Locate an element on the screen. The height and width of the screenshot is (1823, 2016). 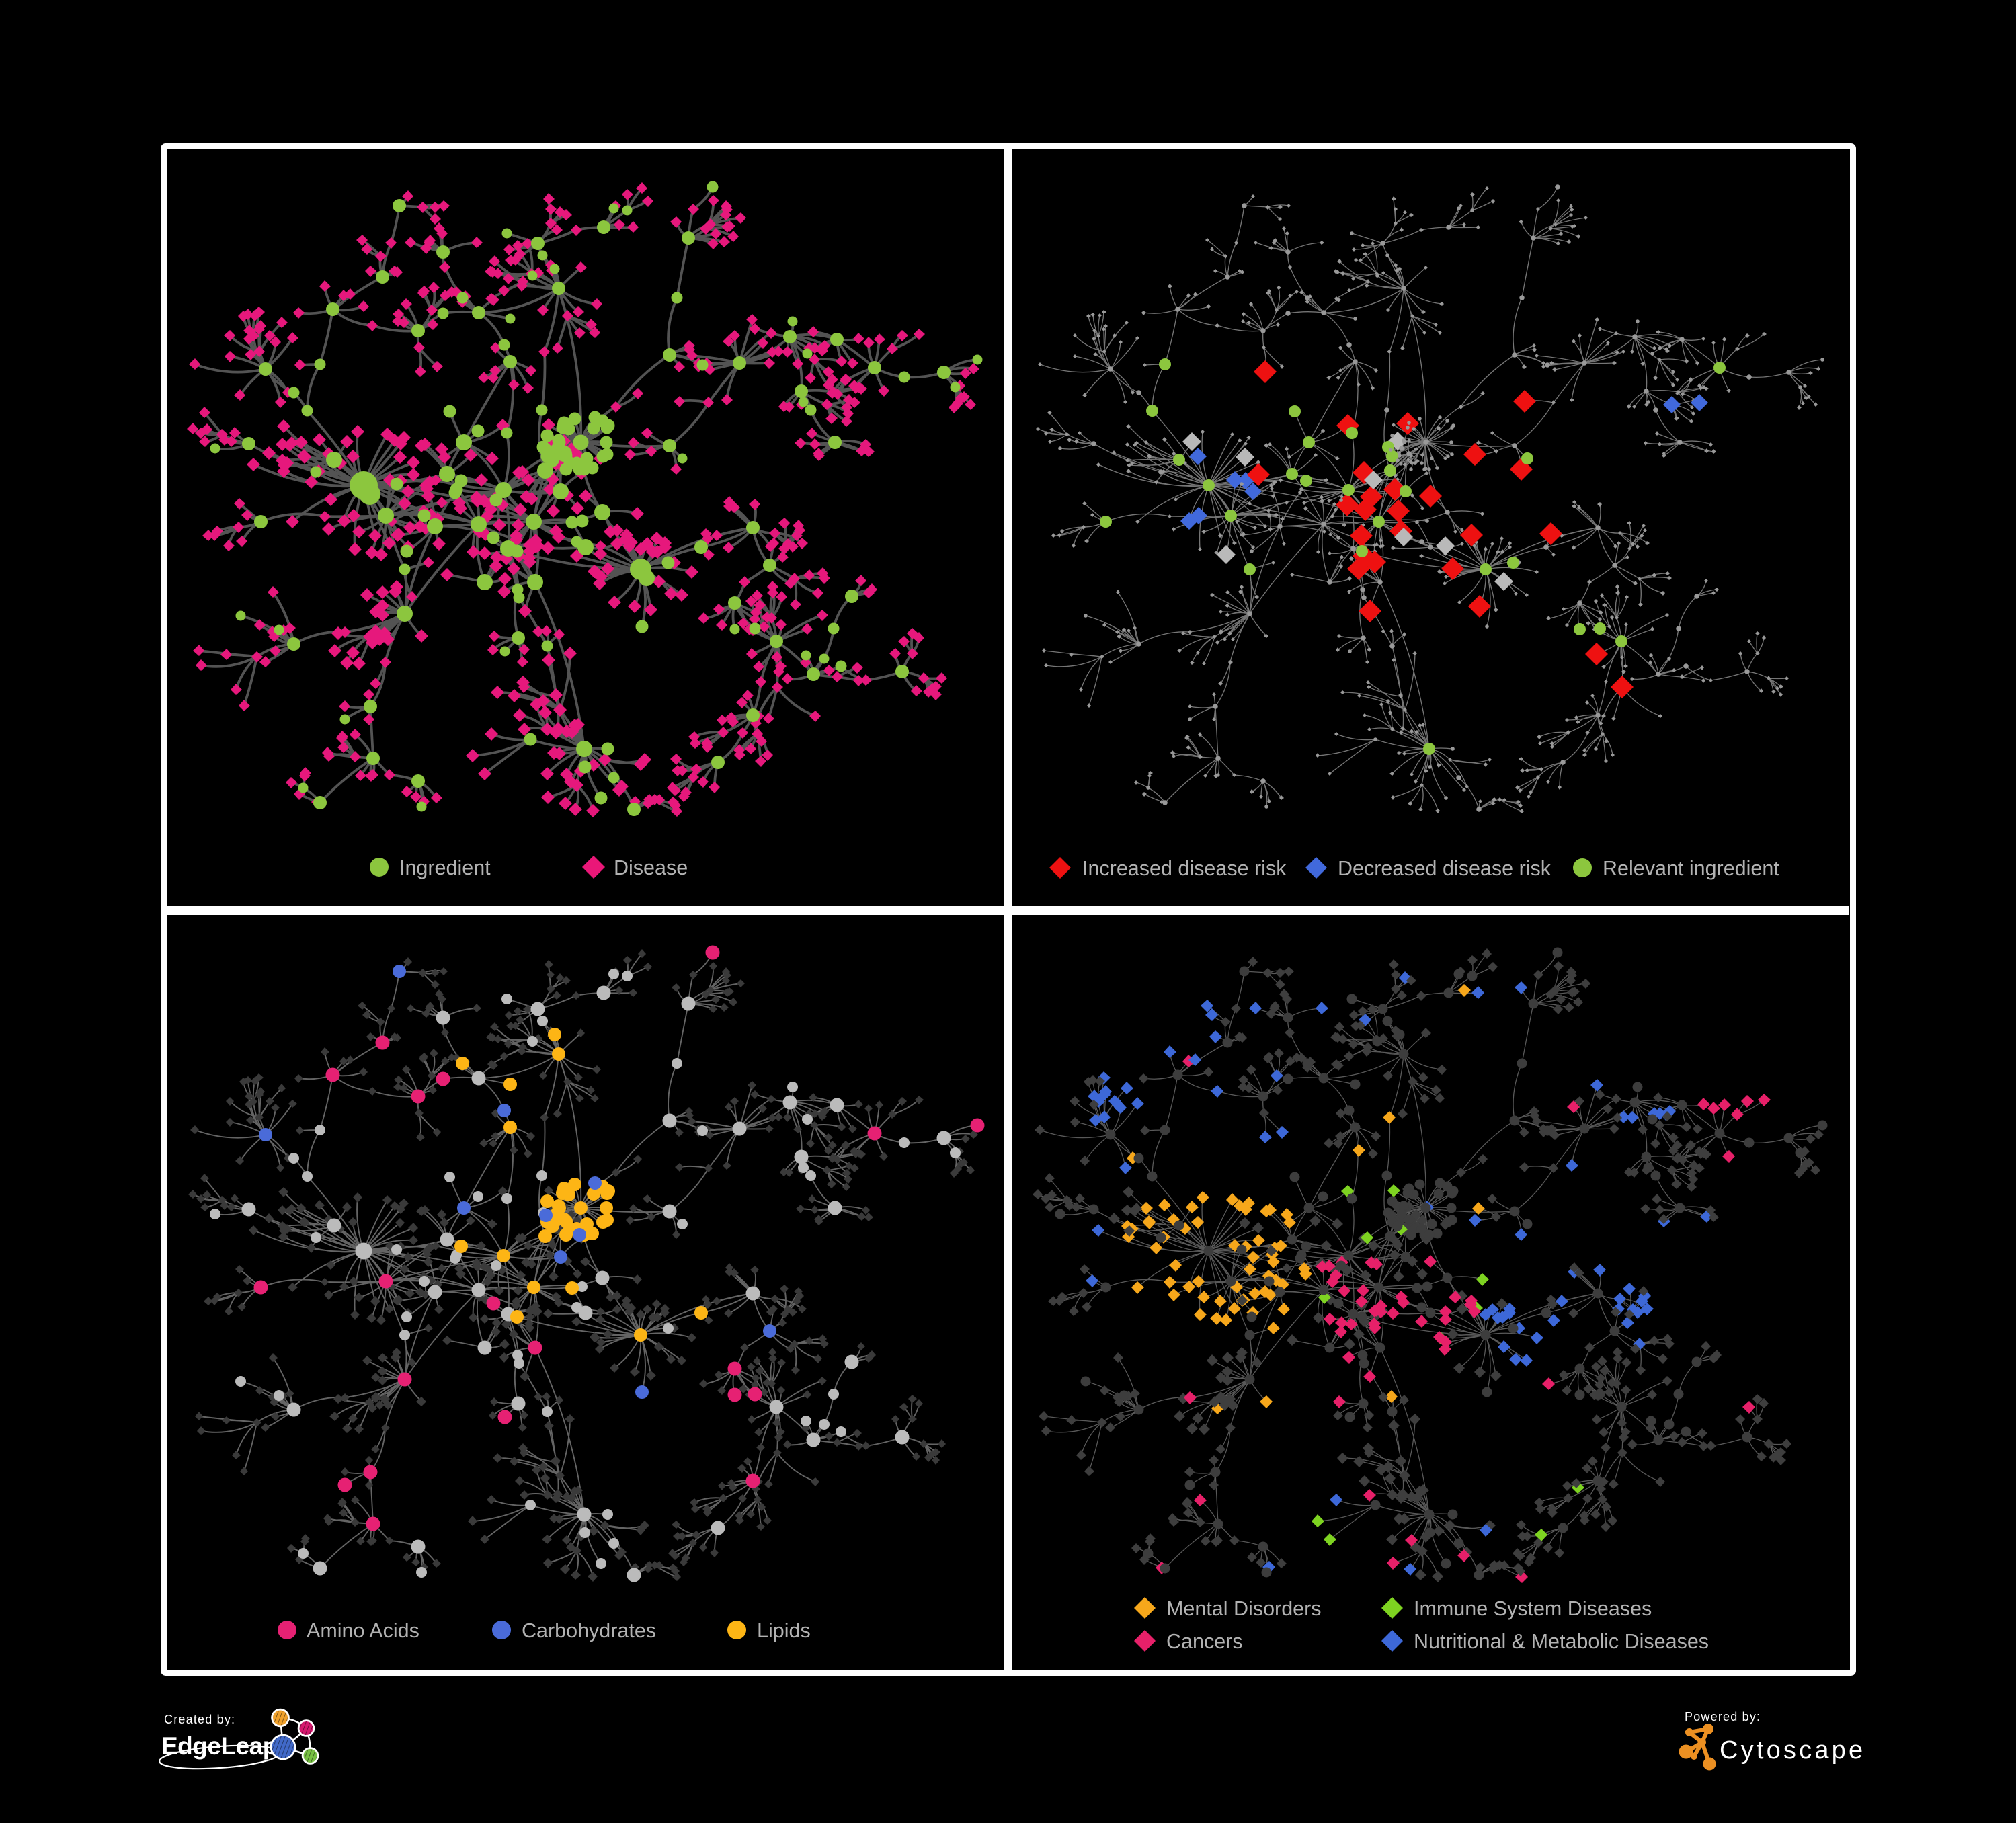
svg-text: Ingredient is located at coordinates (445, 868).